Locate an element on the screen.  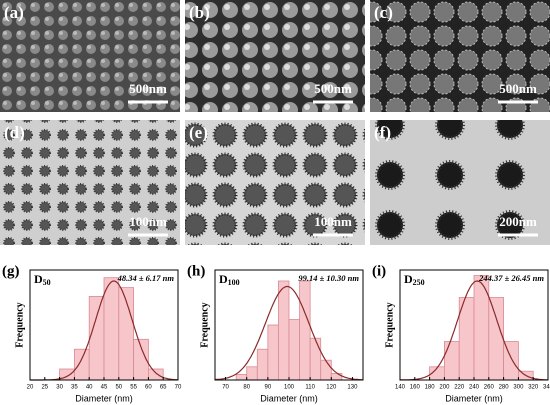
x-tick-label: 40 is located at coordinates (89, 388).